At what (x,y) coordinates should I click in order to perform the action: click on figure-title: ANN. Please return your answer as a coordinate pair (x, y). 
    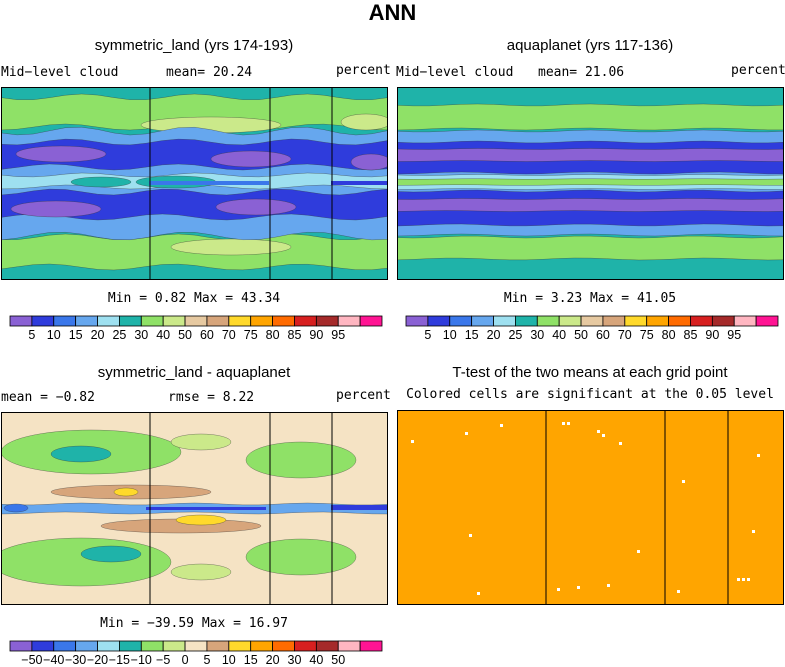
    Looking at the image, I should click on (392, 12).